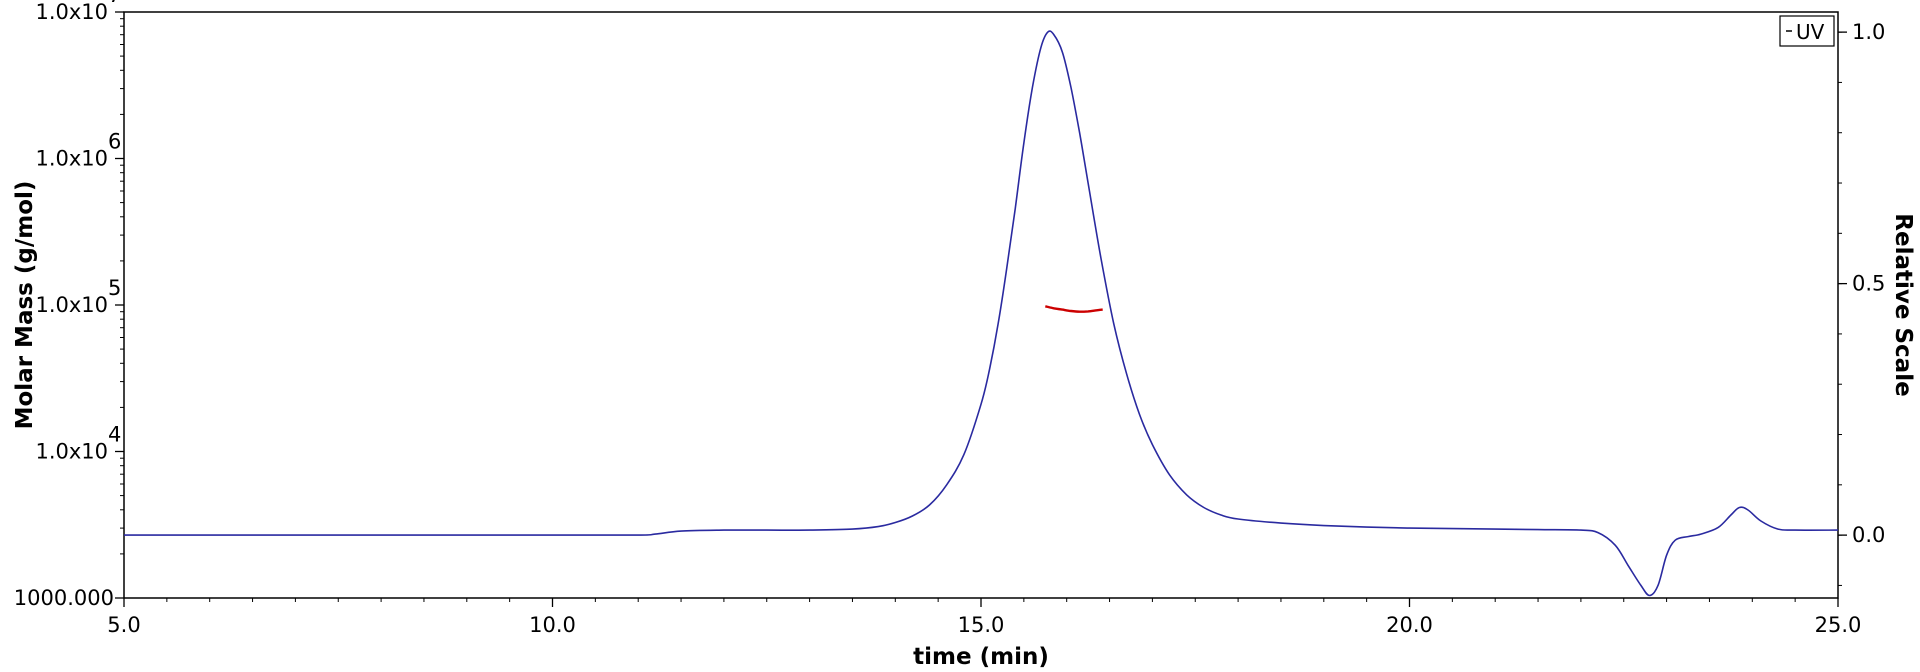  I want to click on right-y-tick-label: 0.0, so click(1868, 535).